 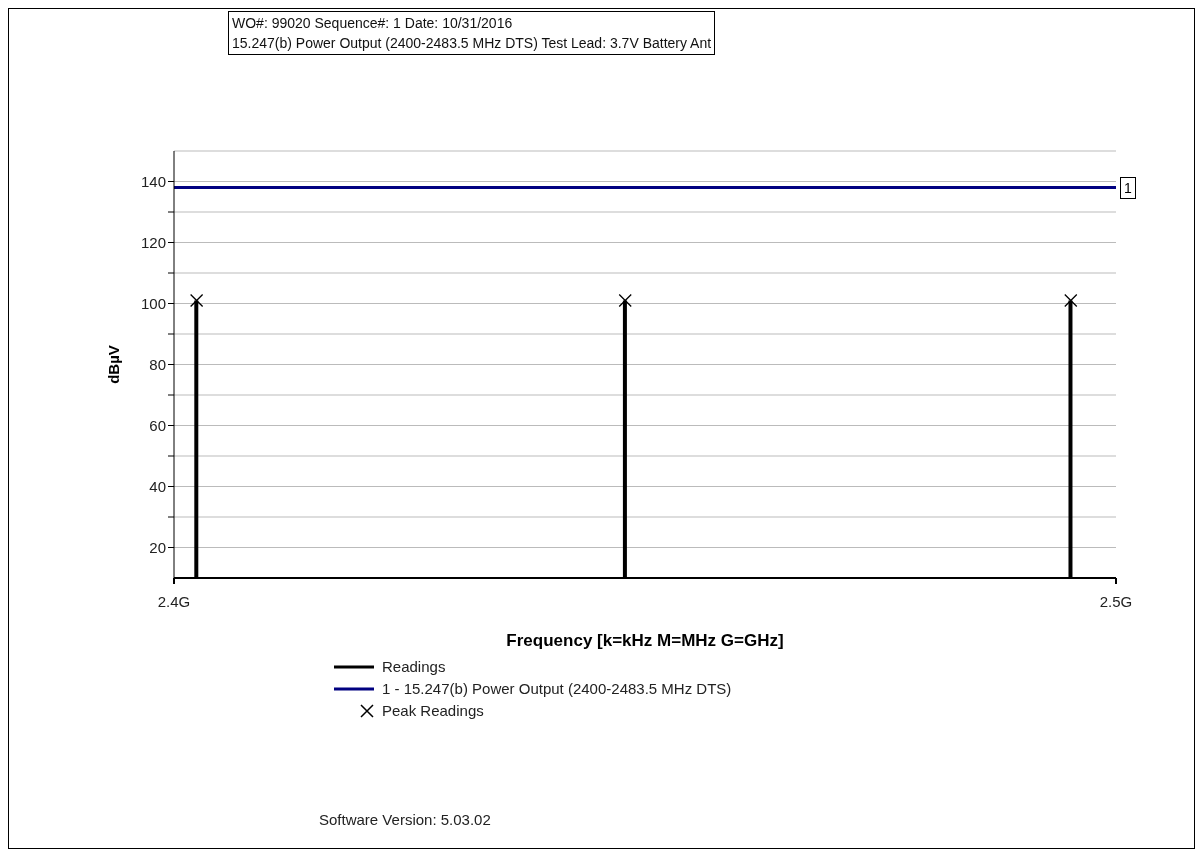 I want to click on y-tick-label: 80, so click(x=157, y=364).